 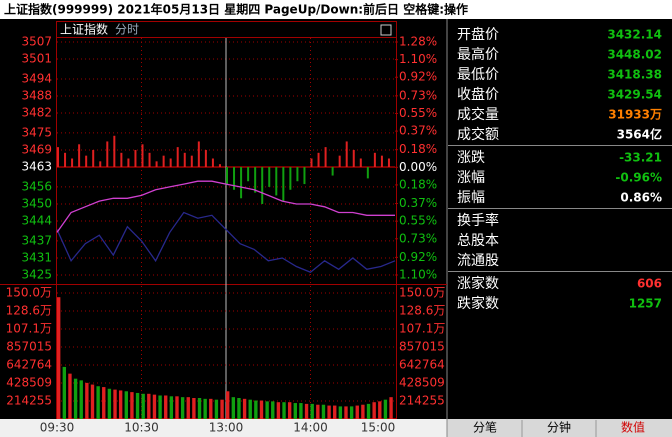 I want to click on quote-label: 开盘价, so click(x=478, y=34).